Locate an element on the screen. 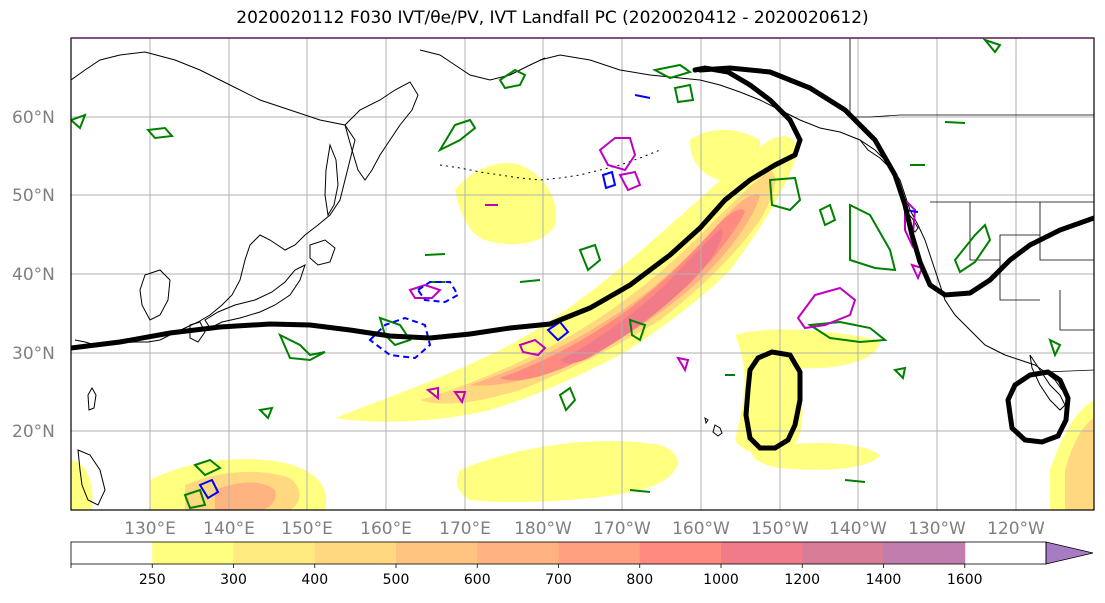  lon-label-160e: 160°E is located at coordinates (386, 529).